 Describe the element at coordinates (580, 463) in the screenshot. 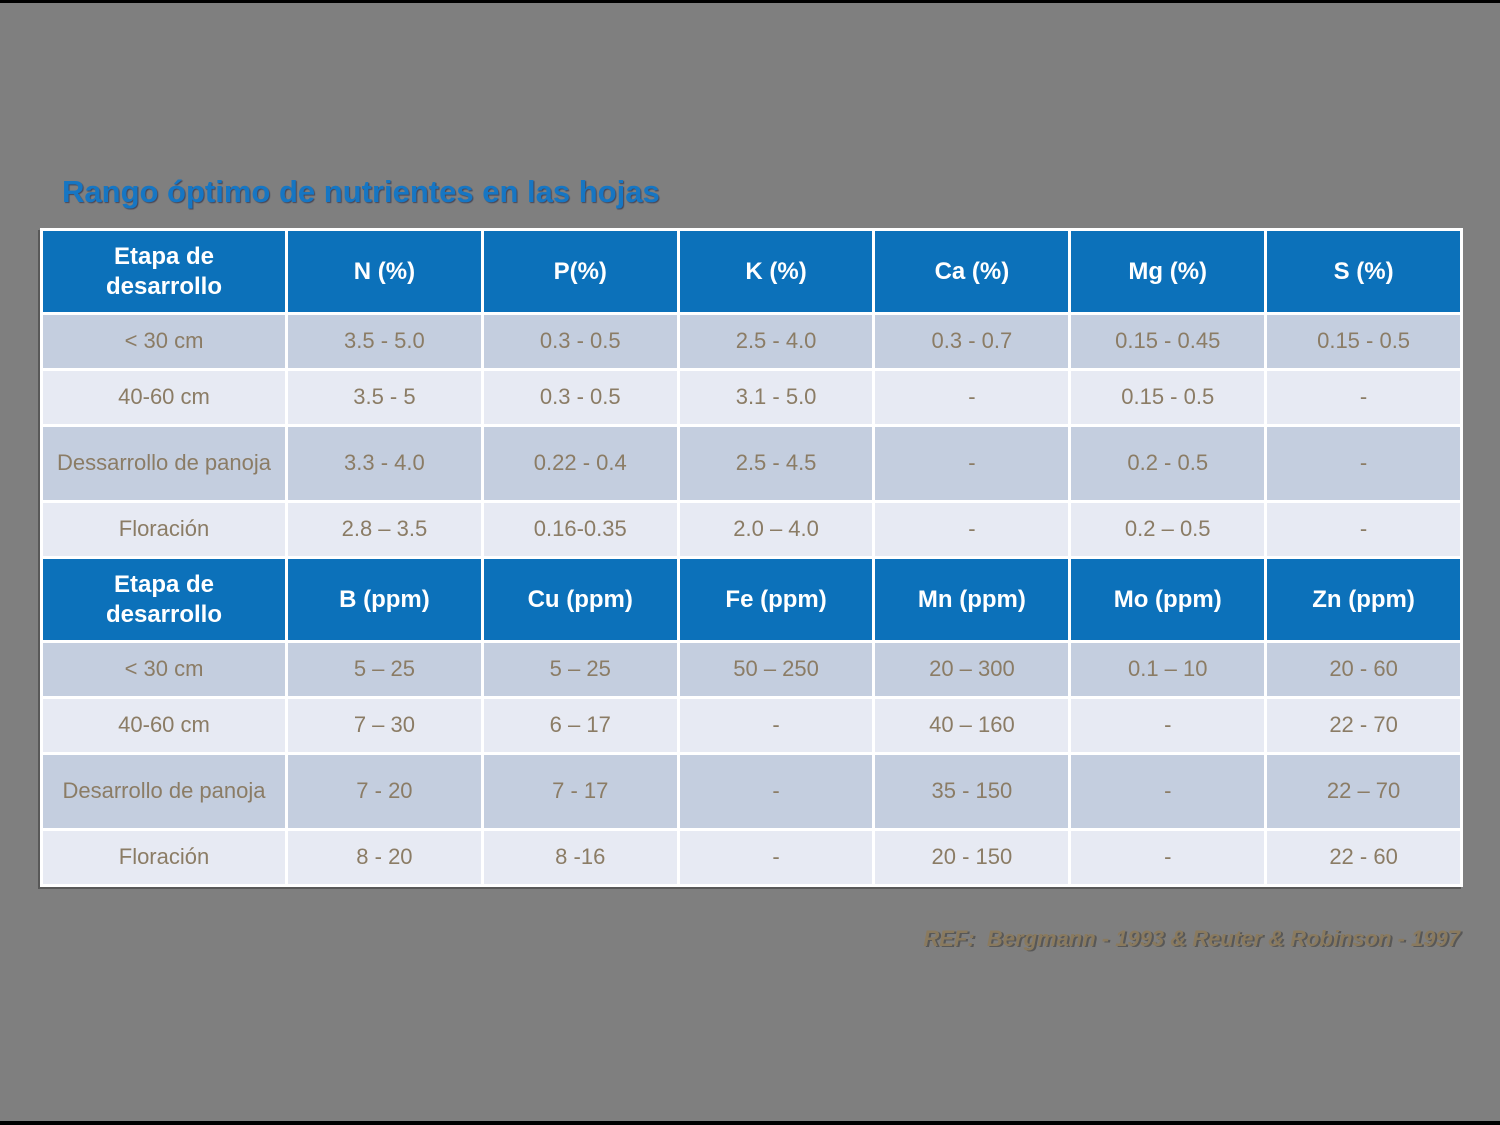

I see `value-cell: 0.22 - 0.4` at that location.